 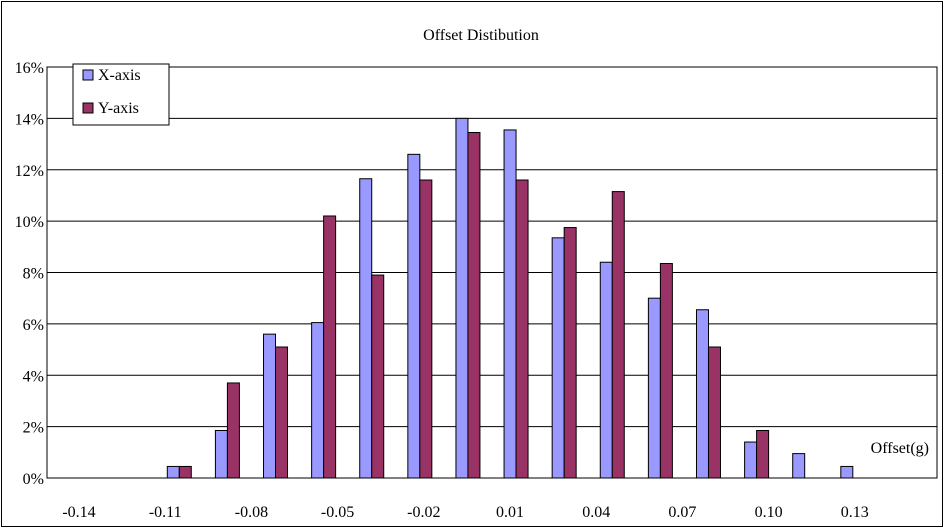 I want to click on y-tick-label: 14%, so click(x=29, y=119).